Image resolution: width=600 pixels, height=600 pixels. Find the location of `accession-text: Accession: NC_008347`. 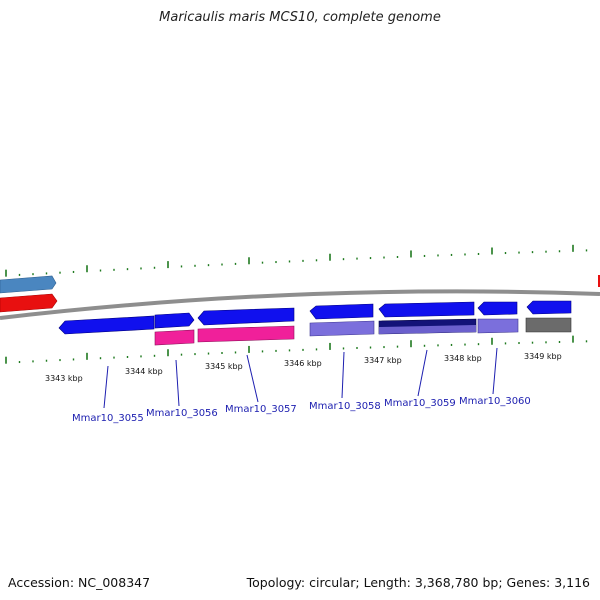

accession-text: Accession: NC_008347 is located at coordinates (79, 582).